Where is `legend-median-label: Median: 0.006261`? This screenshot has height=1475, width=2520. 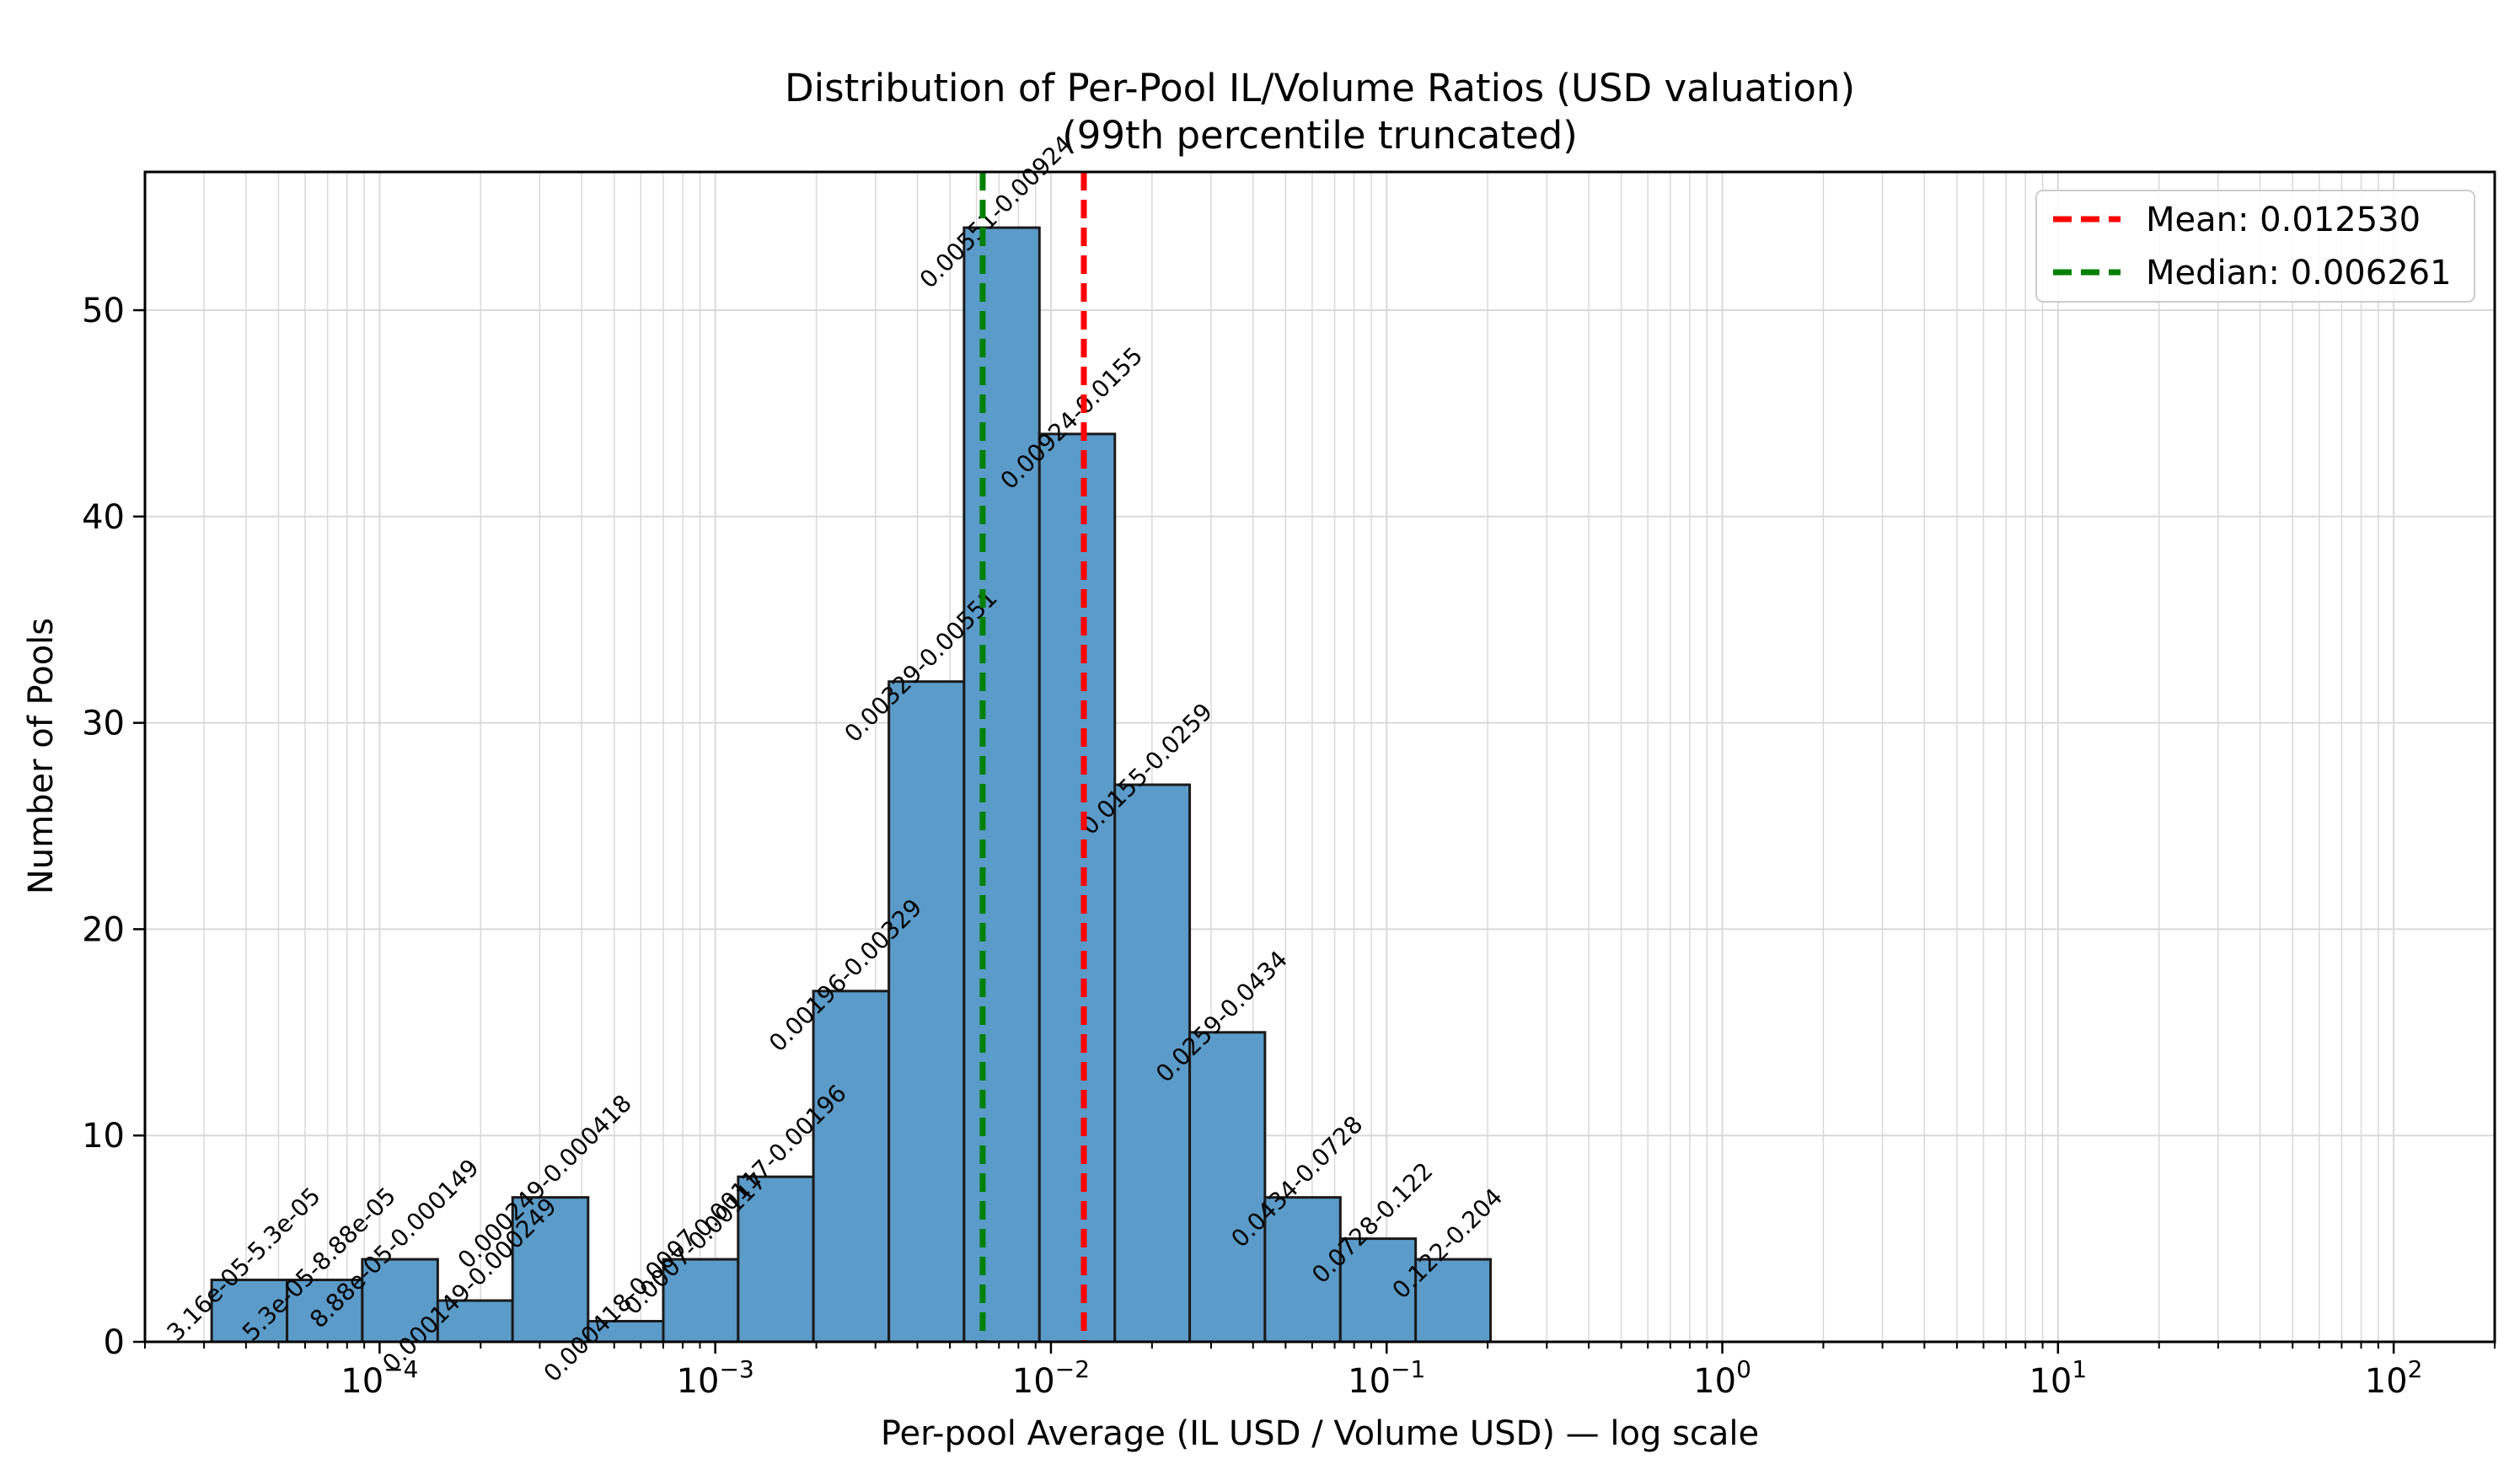
legend-median-label: Median: 0.006261 is located at coordinates (2299, 273).